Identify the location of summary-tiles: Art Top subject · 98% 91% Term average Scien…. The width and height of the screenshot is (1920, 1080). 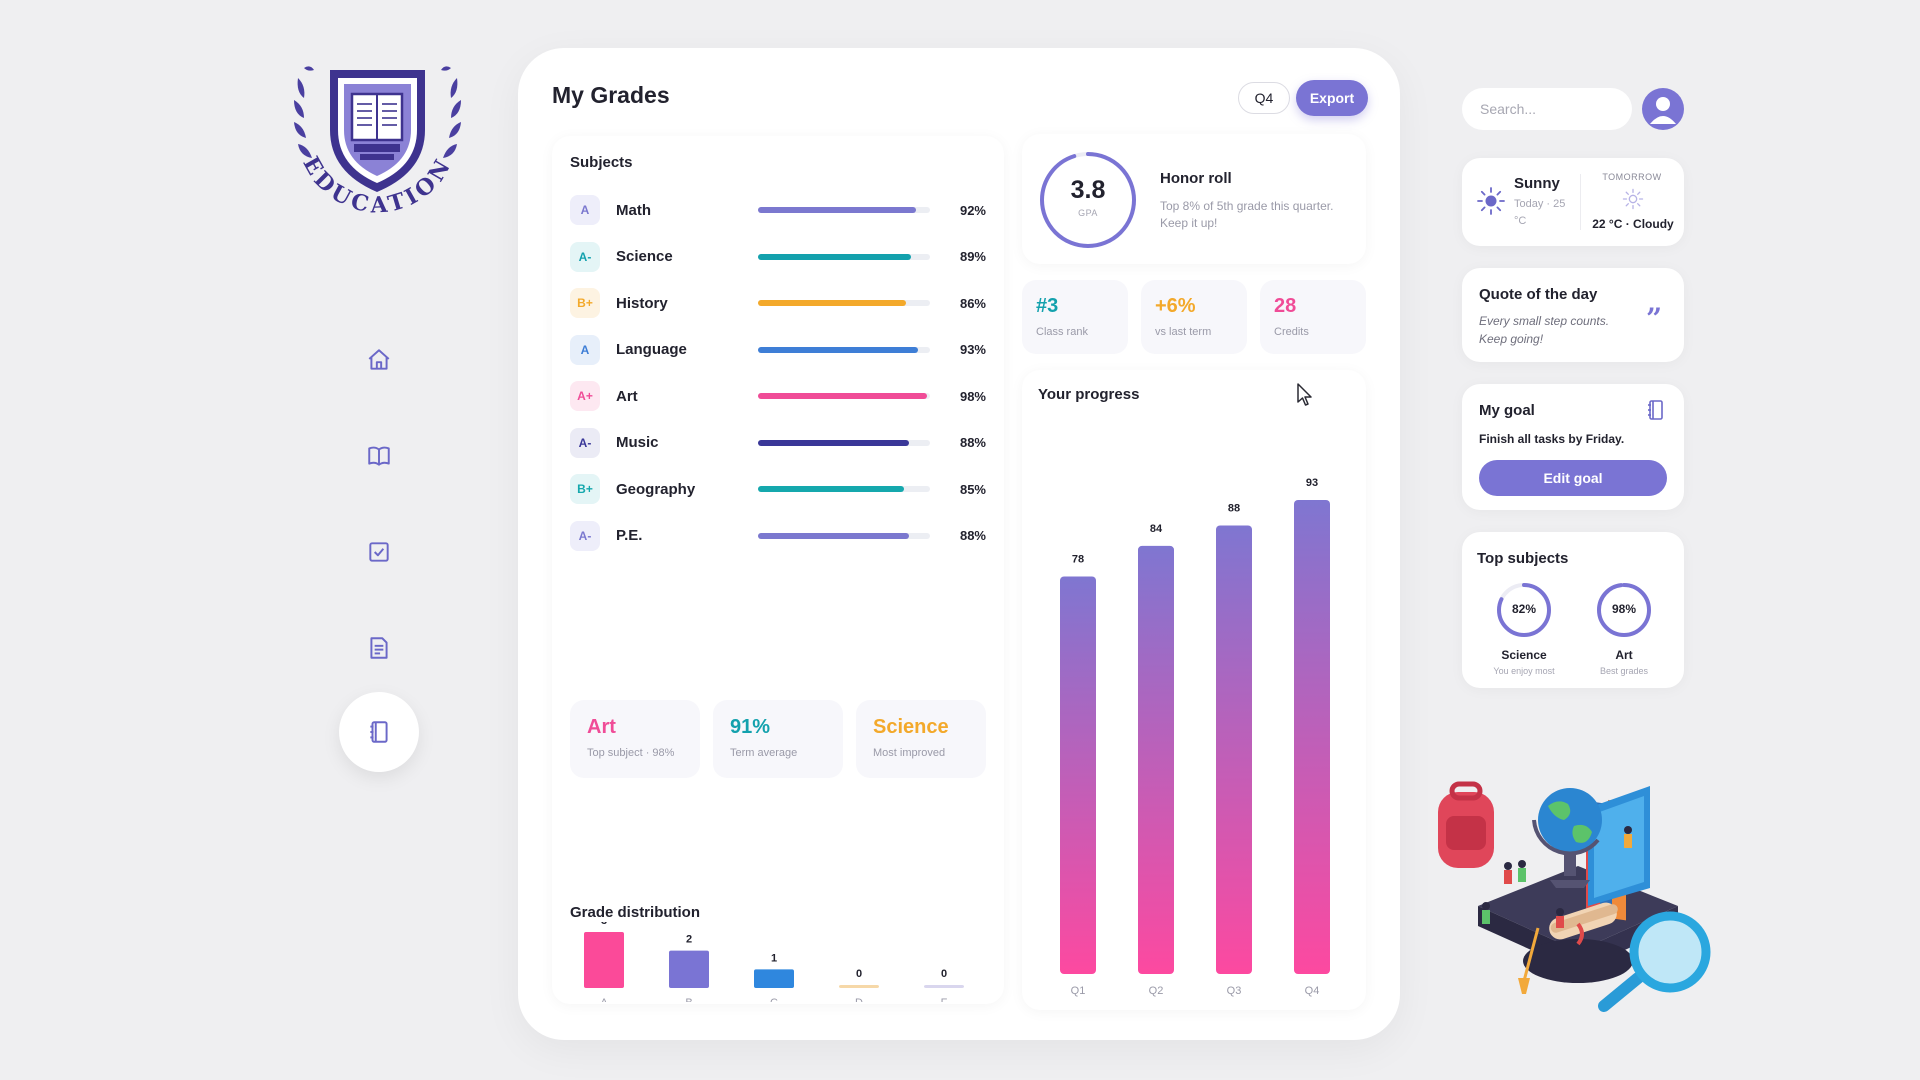
(778, 739).